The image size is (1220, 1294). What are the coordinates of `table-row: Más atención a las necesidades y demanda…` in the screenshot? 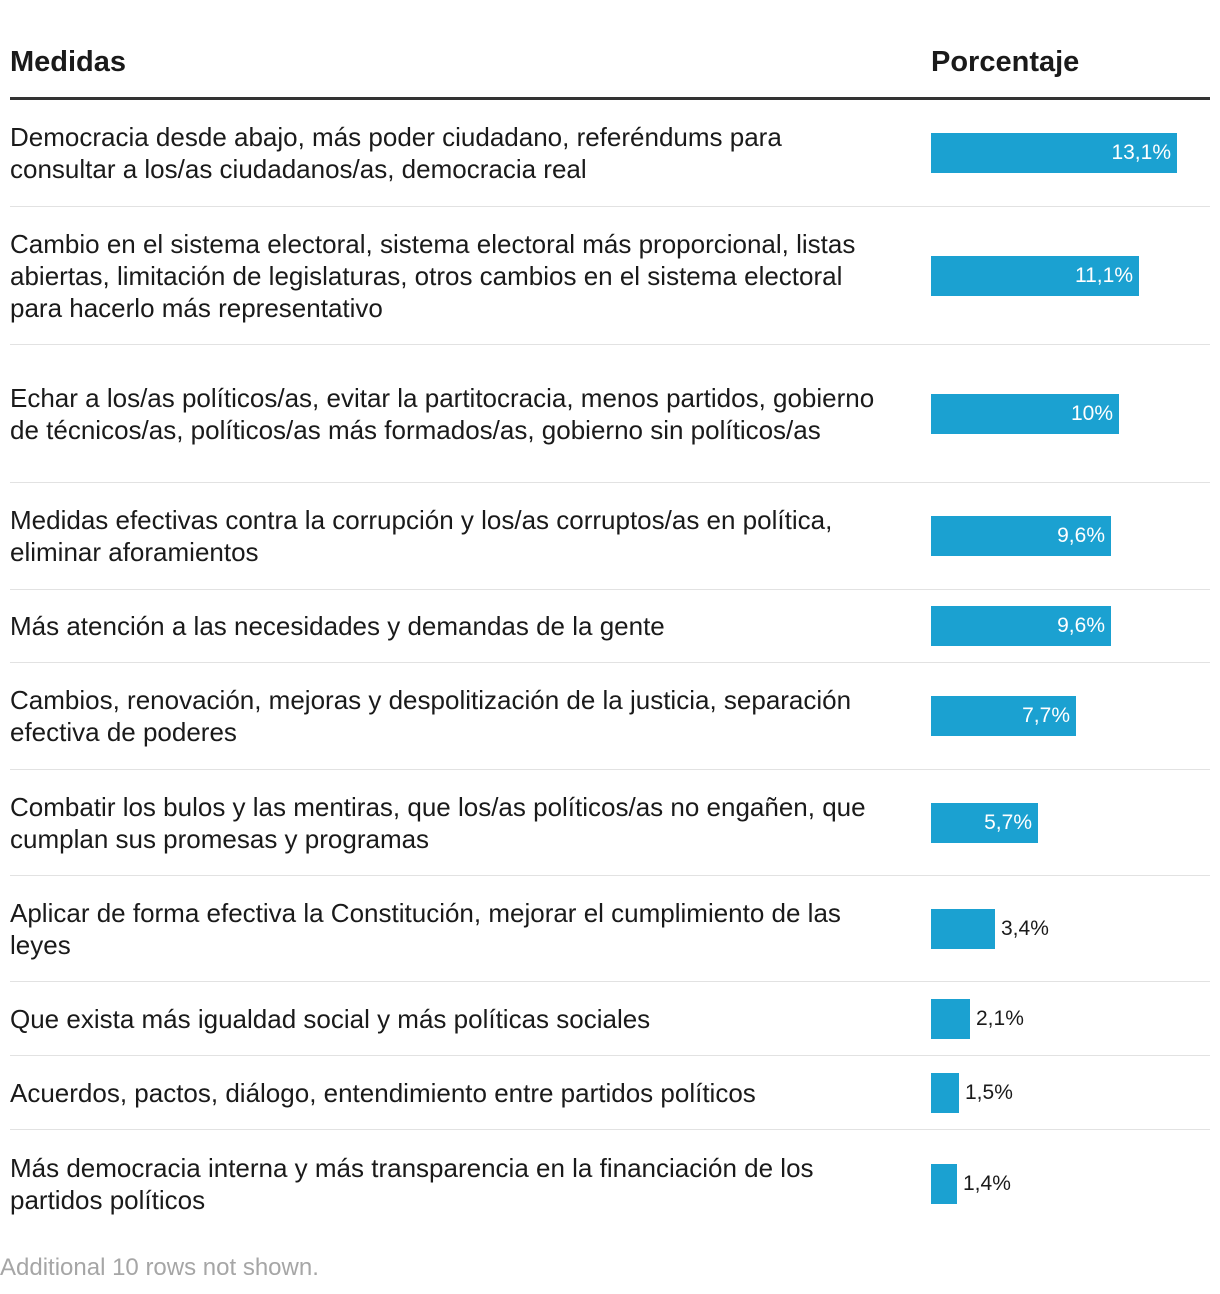 It's located at (610, 626).